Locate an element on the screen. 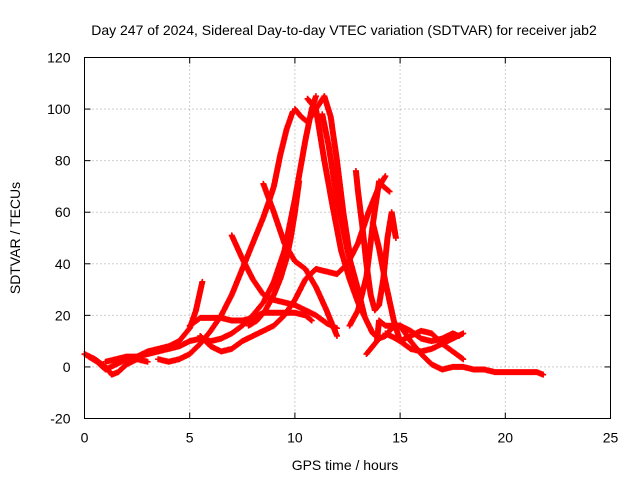  x-tick-label: 25 is located at coordinates (611, 438).